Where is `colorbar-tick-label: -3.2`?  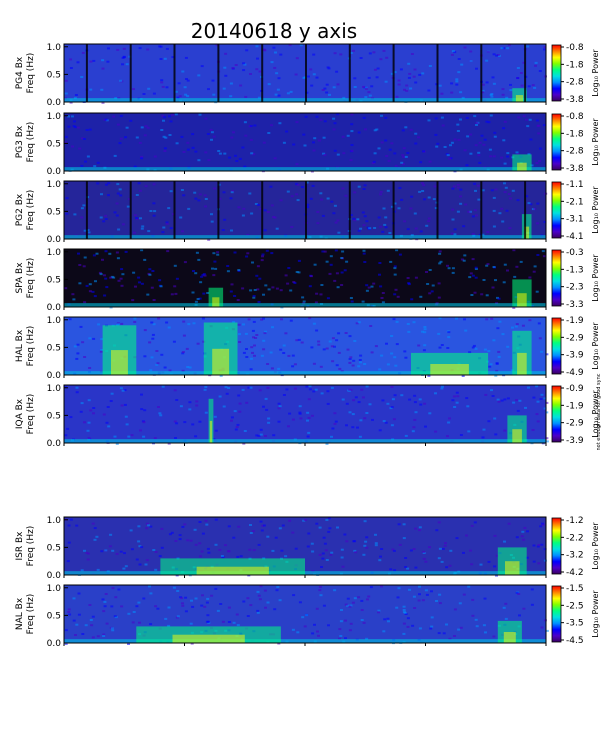
colorbar-tick-label: -3.2 is located at coordinates (575, 556).